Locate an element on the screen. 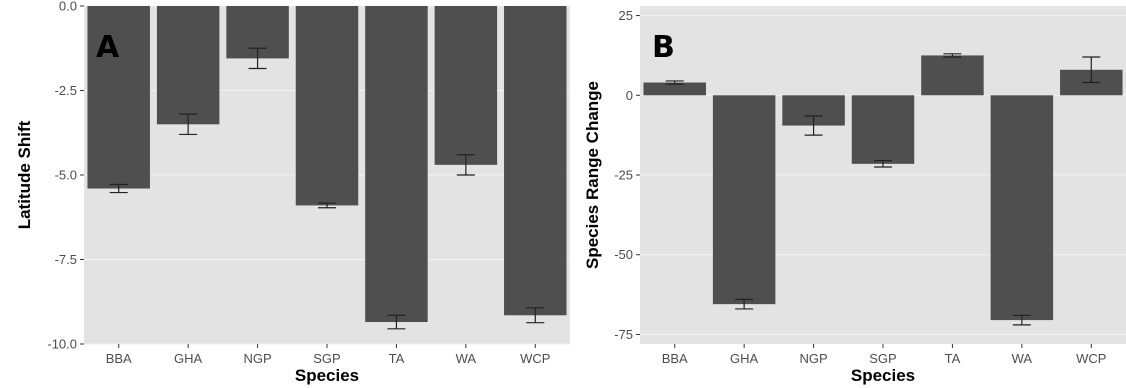 The height and width of the screenshot is (388, 1126). panel-a-bar-sgp is located at coordinates (327, 106).